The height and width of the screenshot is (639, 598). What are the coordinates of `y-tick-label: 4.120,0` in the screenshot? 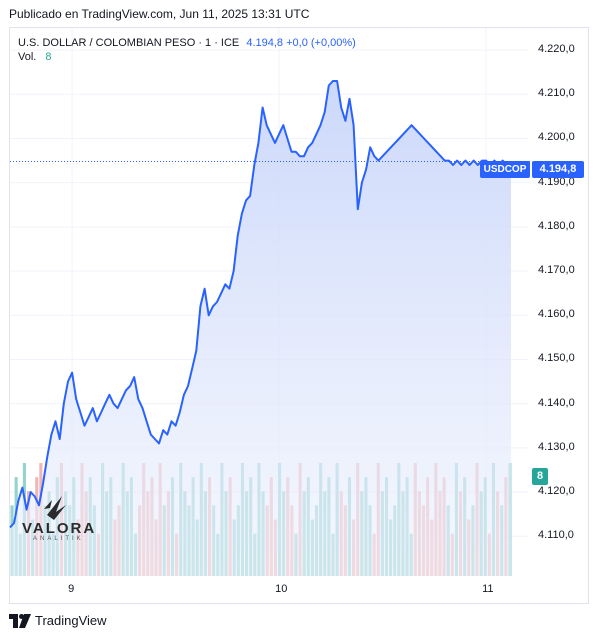 It's located at (556, 491).